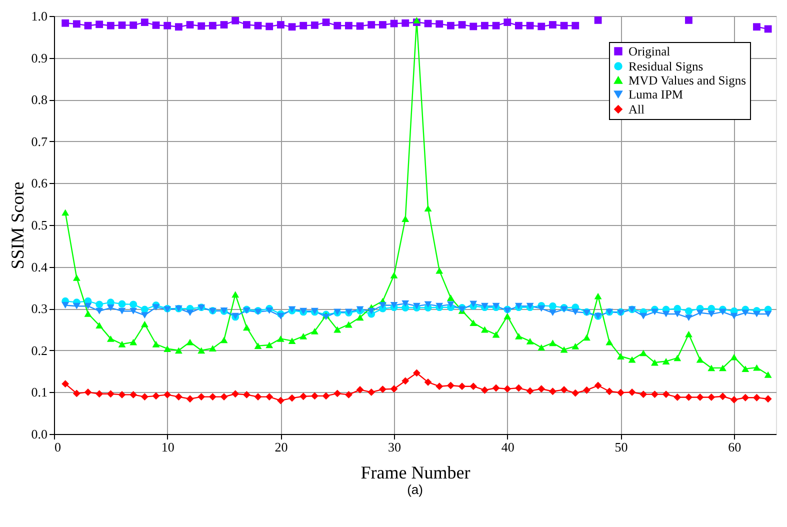 The width and height of the screenshot is (787, 527). I want to click on y-tick-label: 0.4, so click(39, 266).